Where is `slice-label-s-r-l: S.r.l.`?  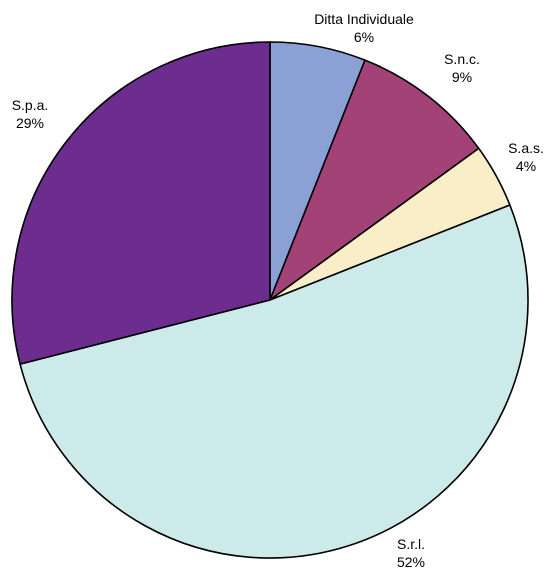
slice-label-s-r-l: S.r.l. is located at coordinates (411, 544).